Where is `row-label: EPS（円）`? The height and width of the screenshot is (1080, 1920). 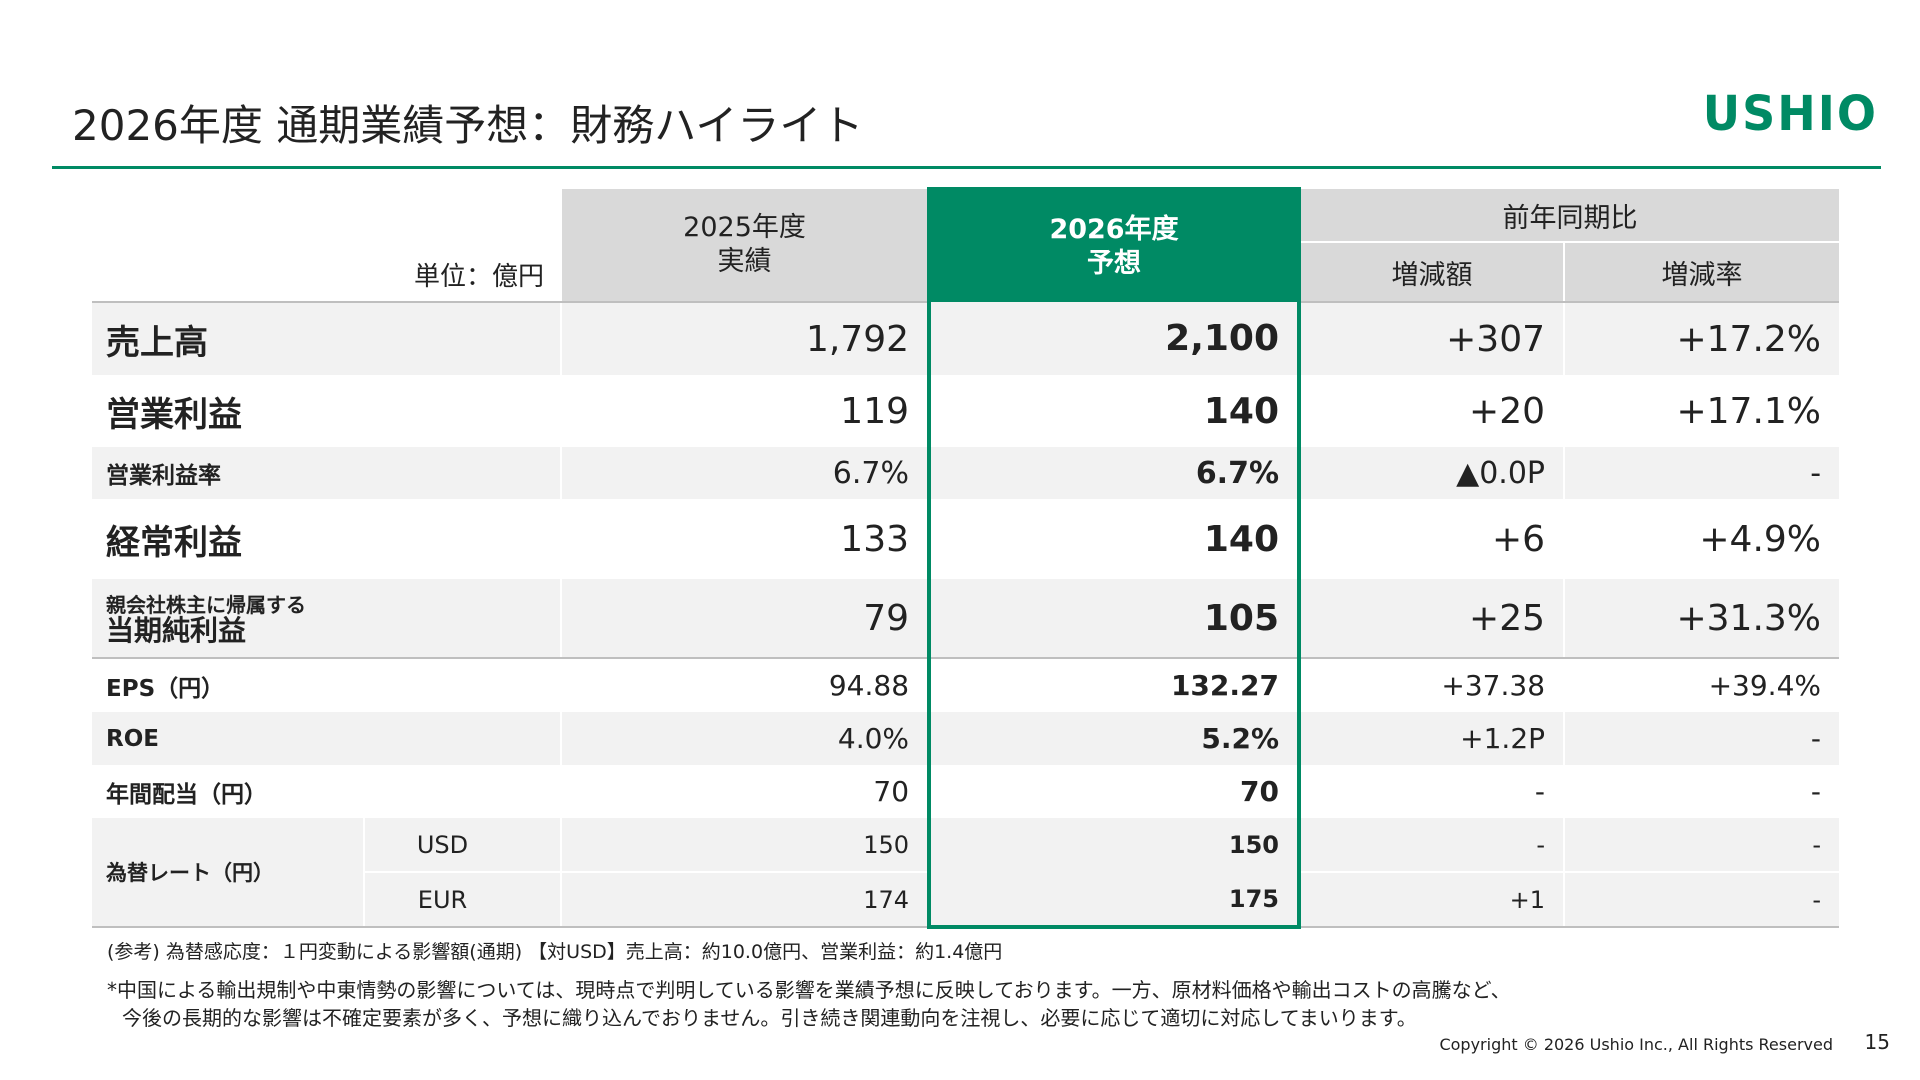 row-label: EPS（円） is located at coordinates (327, 685).